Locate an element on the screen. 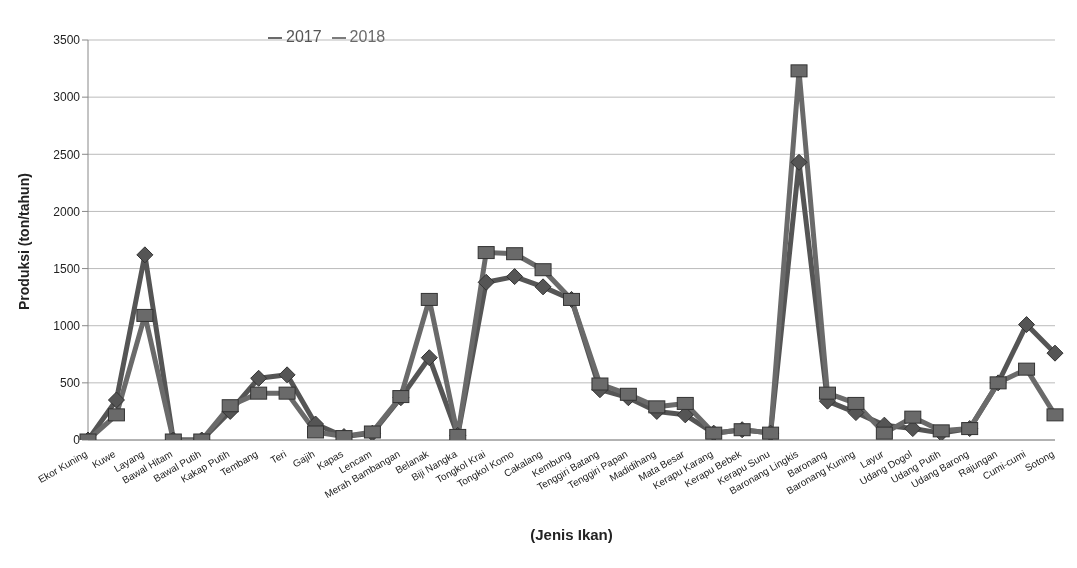 The image size is (1077, 568). y-tick-label: 3000 is located at coordinates (67, 97).